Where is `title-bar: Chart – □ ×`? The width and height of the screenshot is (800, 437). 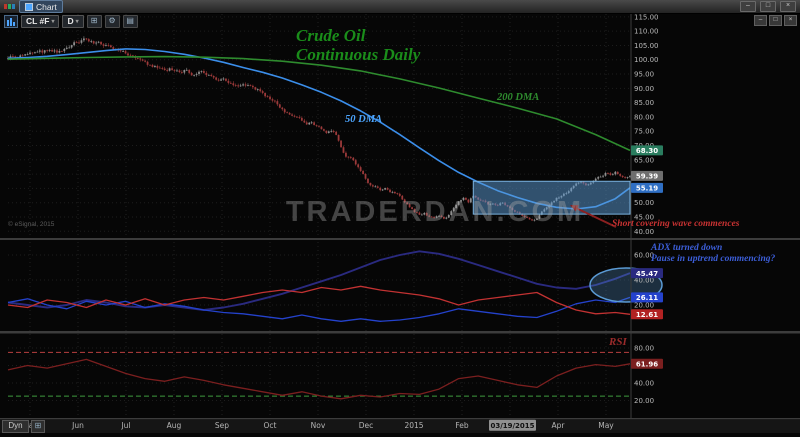 title-bar: Chart – □ × is located at coordinates (400, 7).